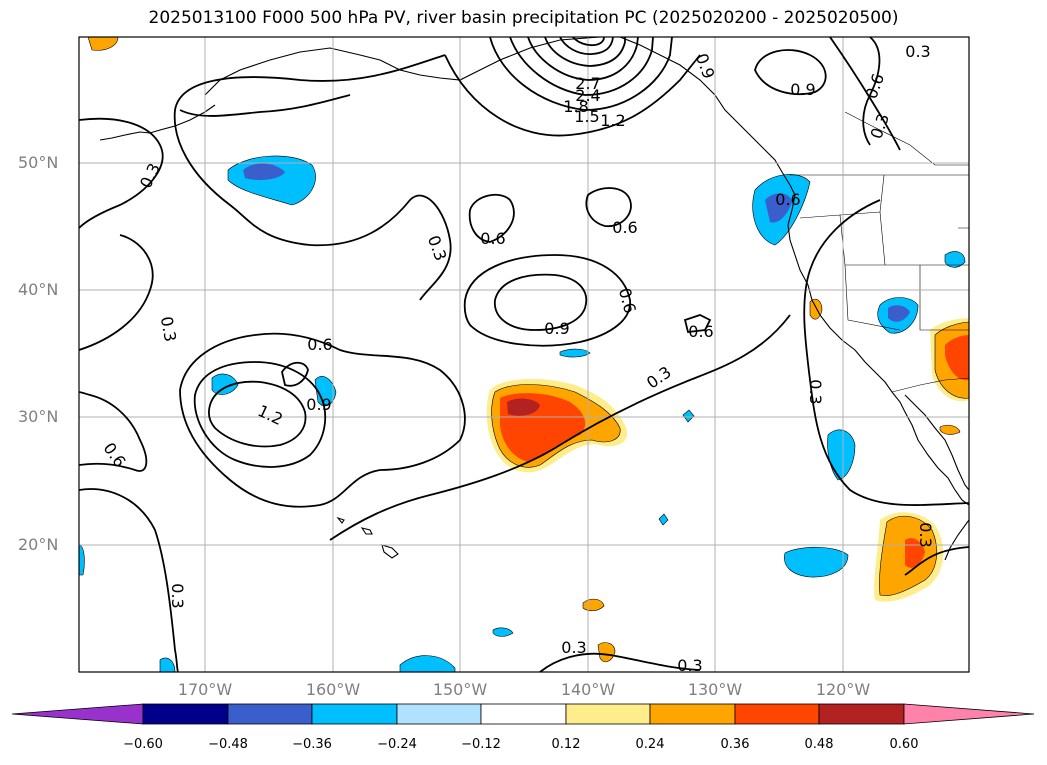 This screenshot has height=765, width=1047. Describe the element at coordinates (38, 289) in the screenshot. I see `lat-label: 40°N` at that location.